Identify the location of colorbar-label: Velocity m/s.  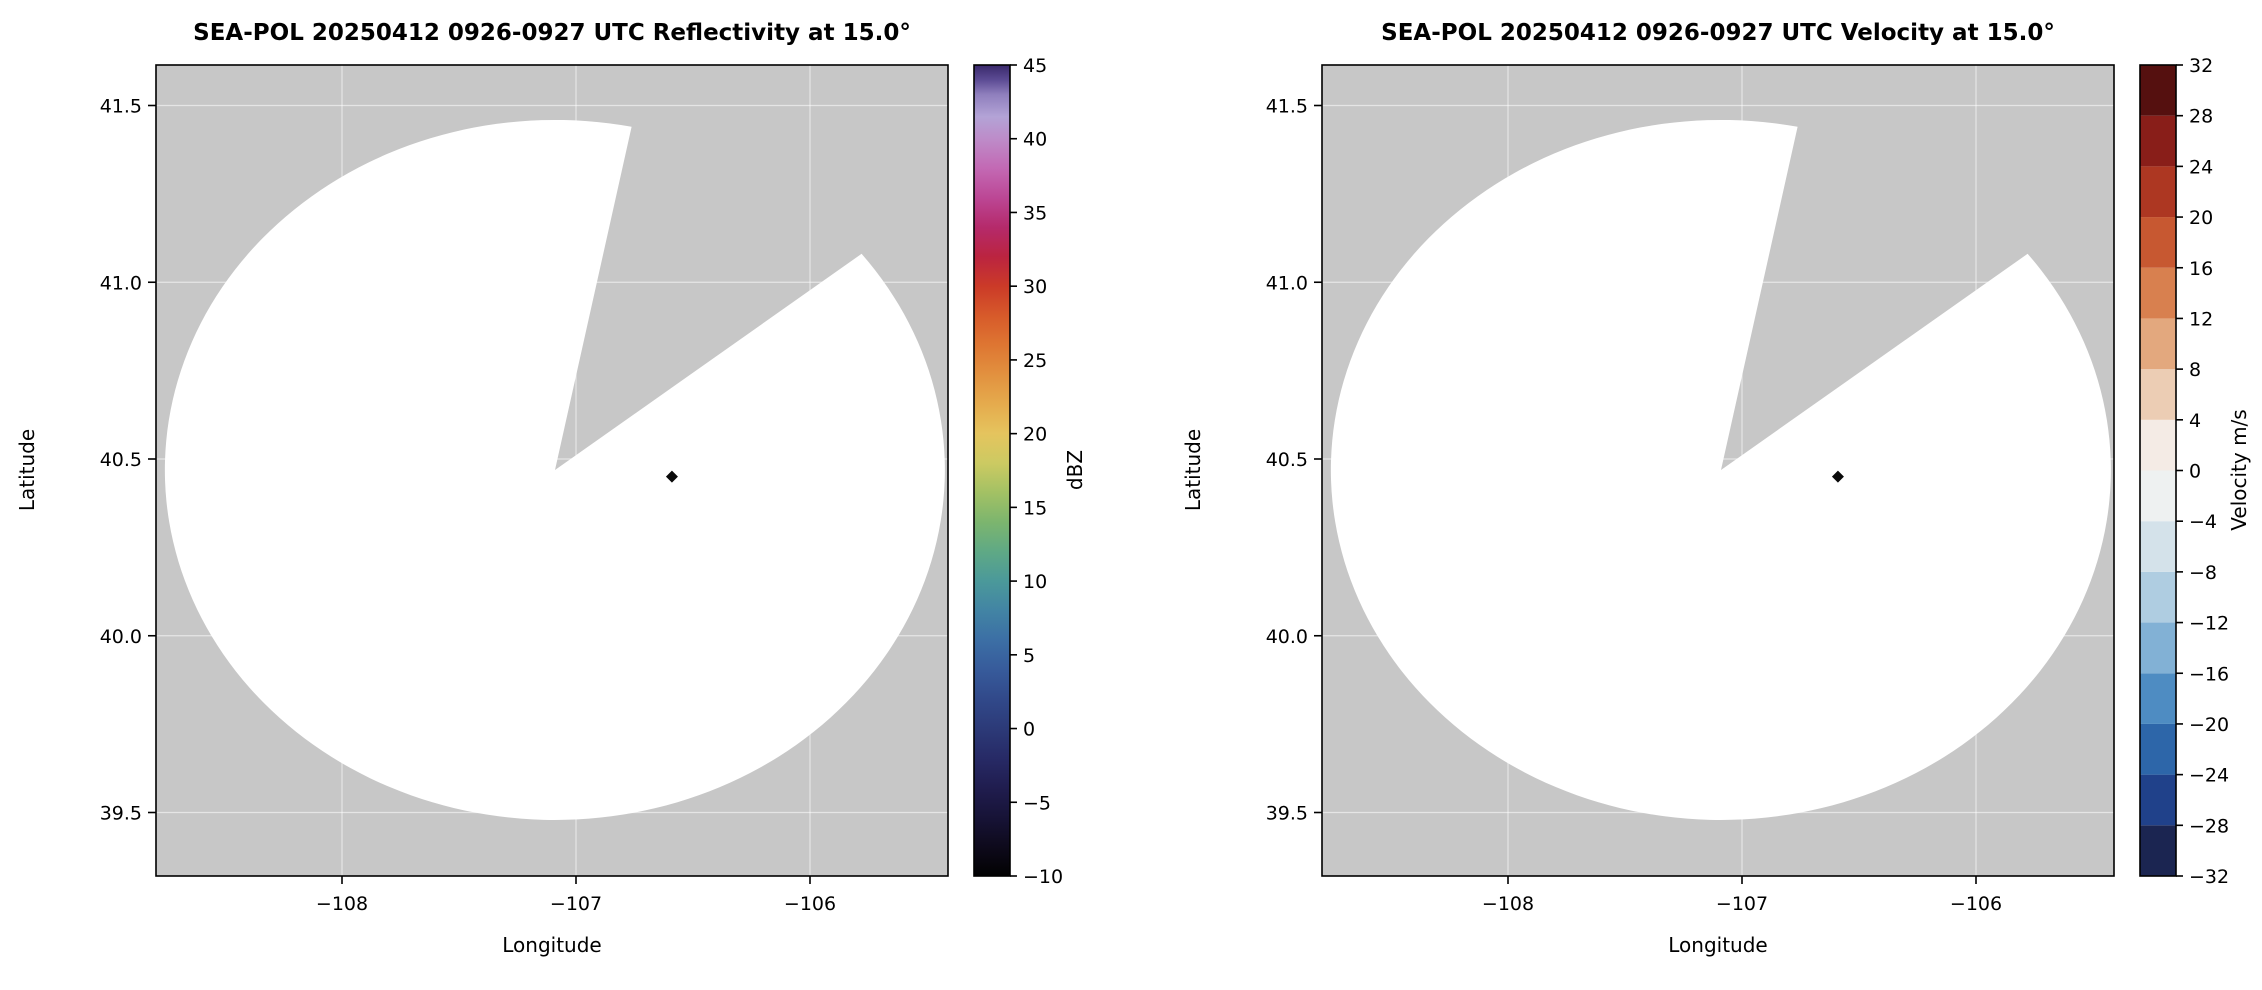
(2239, 469).